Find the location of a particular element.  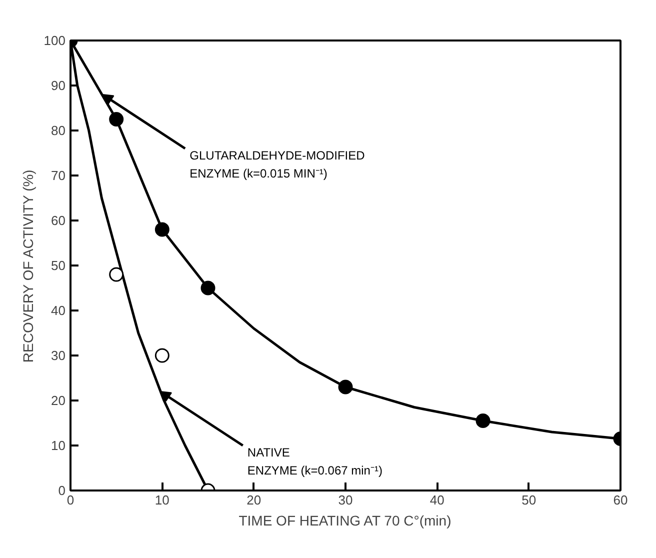

x-tick-label: 40 is located at coordinates (437, 500).